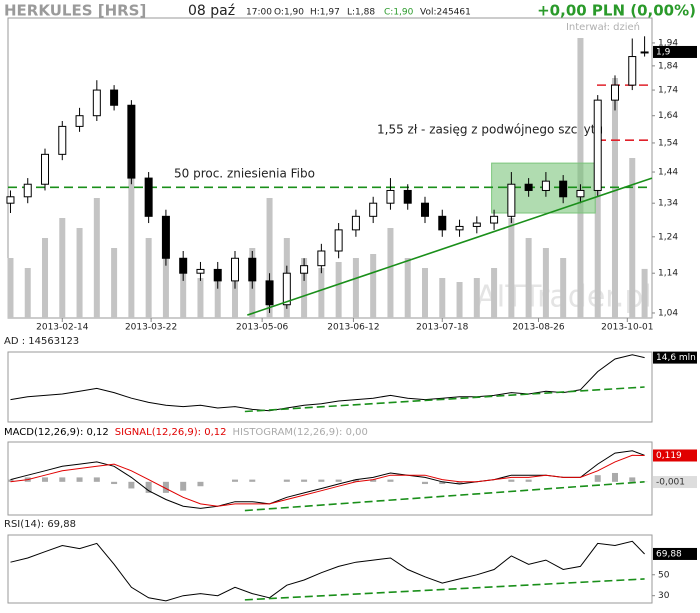 The width and height of the screenshot is (700, 613). Describe the element at coordinates (330, 569) in the screenshot. I see `rsi-panel` at that location.